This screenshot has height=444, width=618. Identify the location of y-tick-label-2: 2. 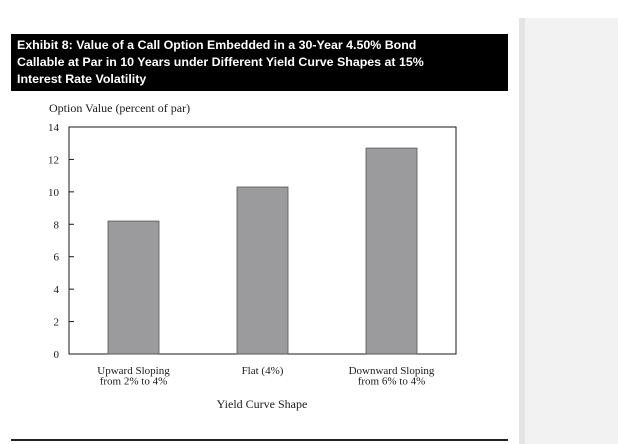
(57, 323).